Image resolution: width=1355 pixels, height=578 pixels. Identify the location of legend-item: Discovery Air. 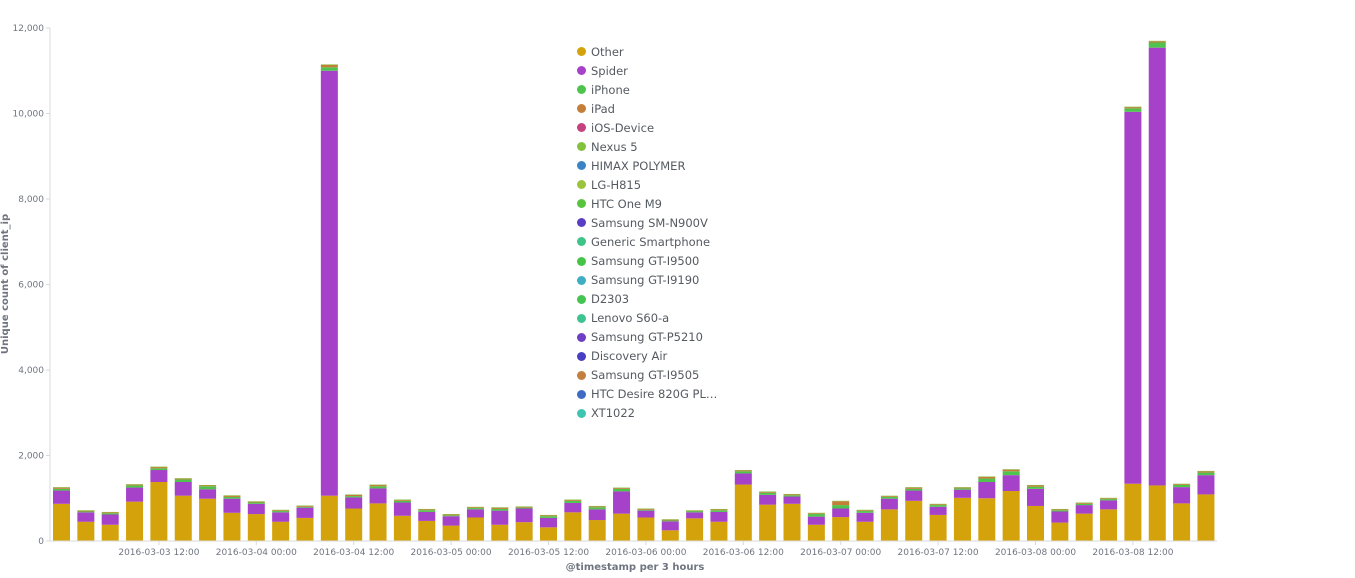
(647, 356).